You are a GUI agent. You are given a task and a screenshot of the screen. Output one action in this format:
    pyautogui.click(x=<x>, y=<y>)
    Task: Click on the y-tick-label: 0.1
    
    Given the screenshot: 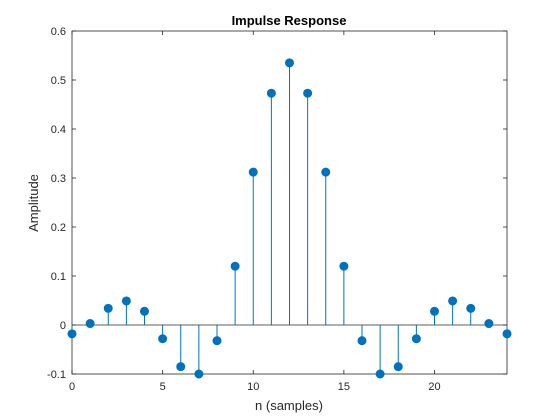 What is the action you would take?
    pyautogui.click(x=58, y=277)
    